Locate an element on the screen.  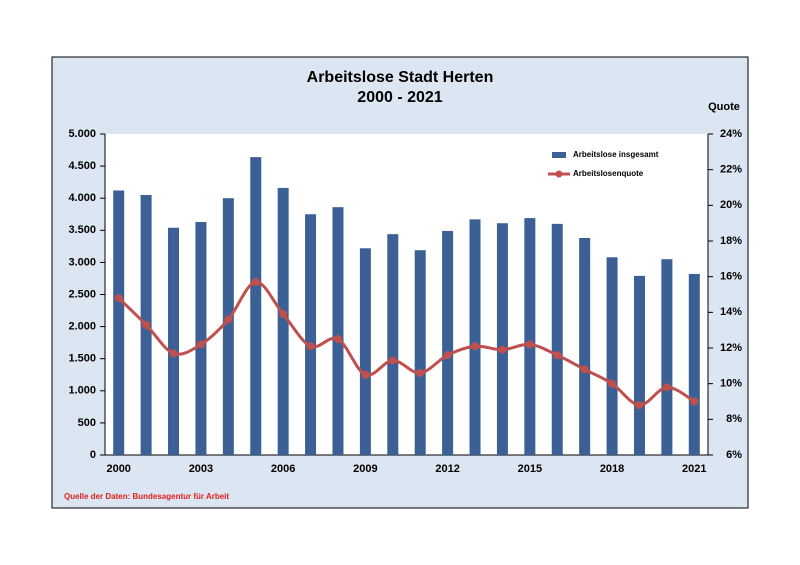
x-tick-label: 2015 is located at coordinates (530, 469).